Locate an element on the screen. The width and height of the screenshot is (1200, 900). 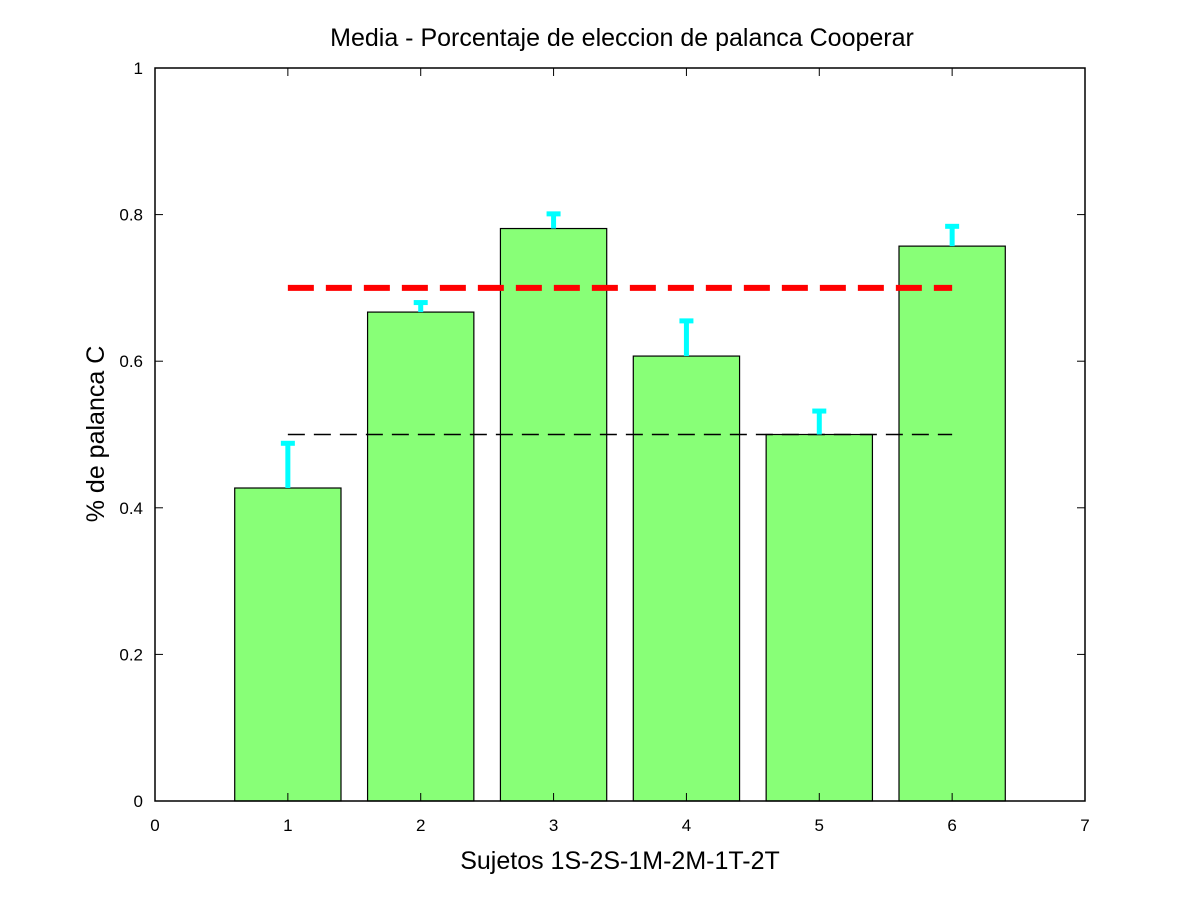
y-tick-label: 0 is located at coordinates (138, 801).